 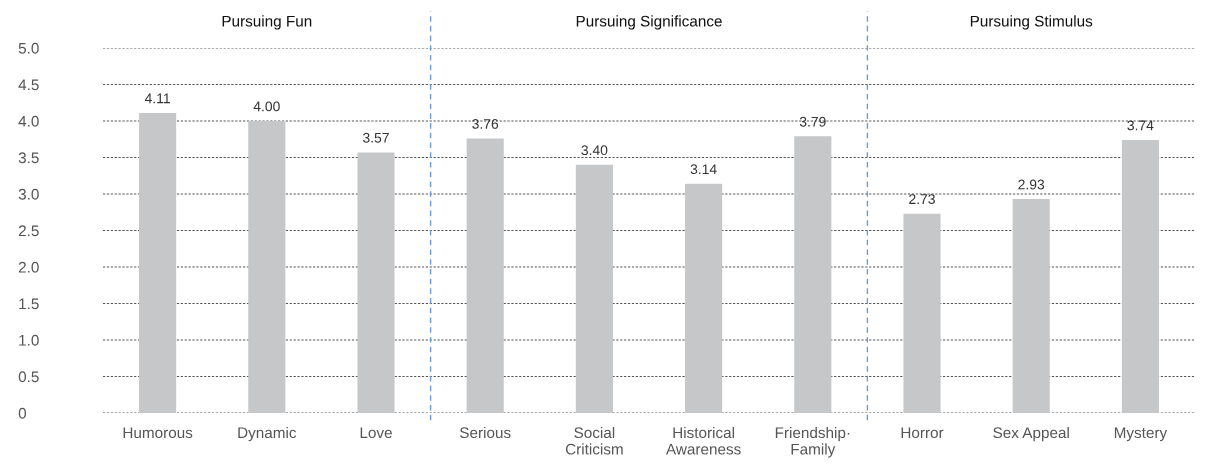 What do you see at coordinates (594, 150) in the screenshot?
I see `data-label: 3.40` at bounding box center [594, 150].